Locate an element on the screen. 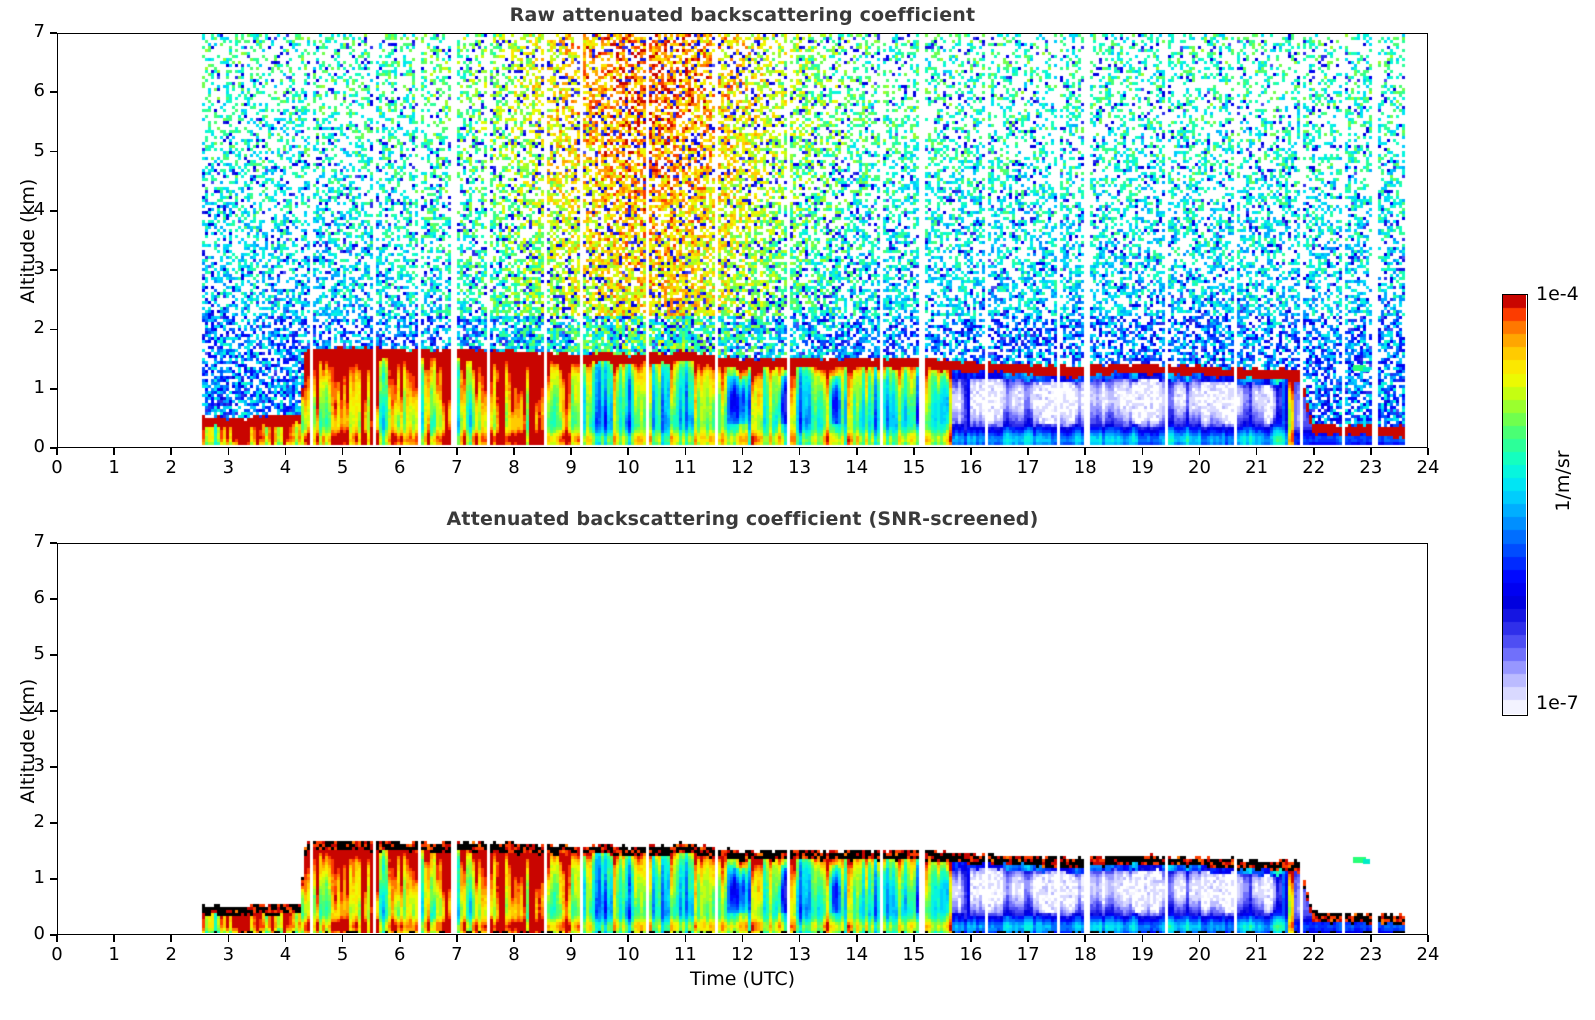 This screenshot has height=1020, width=1595. y-tick-label-bot-1: 1 is located at coordinates (39, 877).